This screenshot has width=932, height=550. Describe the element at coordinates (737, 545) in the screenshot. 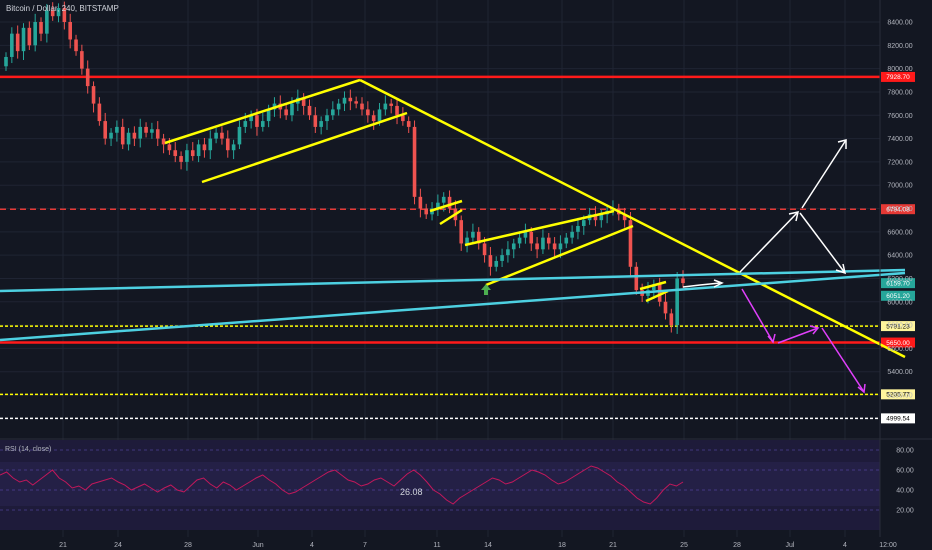

I see `x-tick-label: 28` at that location.